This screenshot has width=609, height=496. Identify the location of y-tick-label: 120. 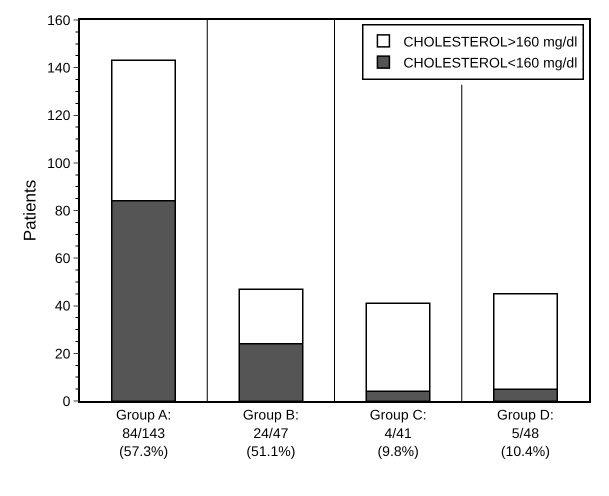
(59, 115).